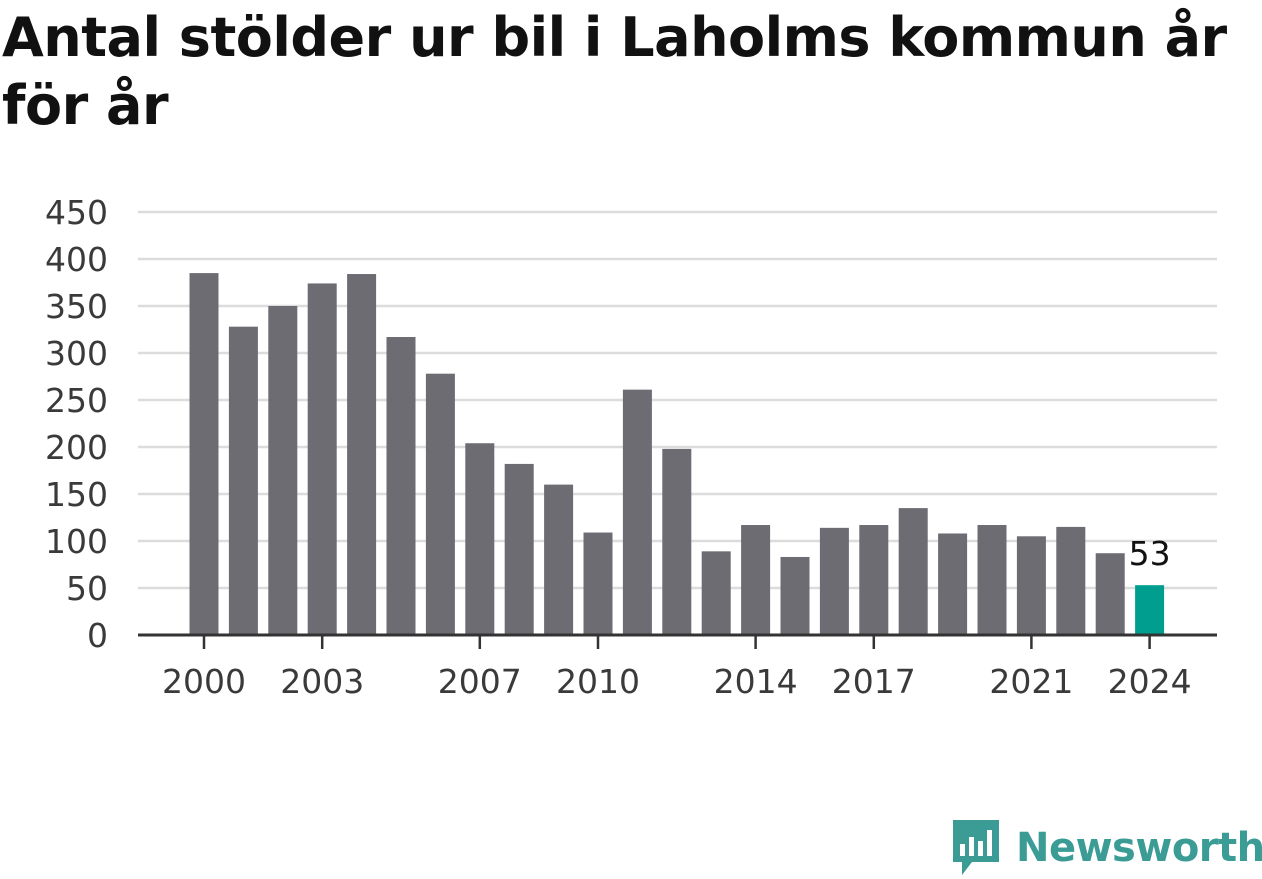  I want to click on brand-name: Newsworthy, so click(1139, 848).